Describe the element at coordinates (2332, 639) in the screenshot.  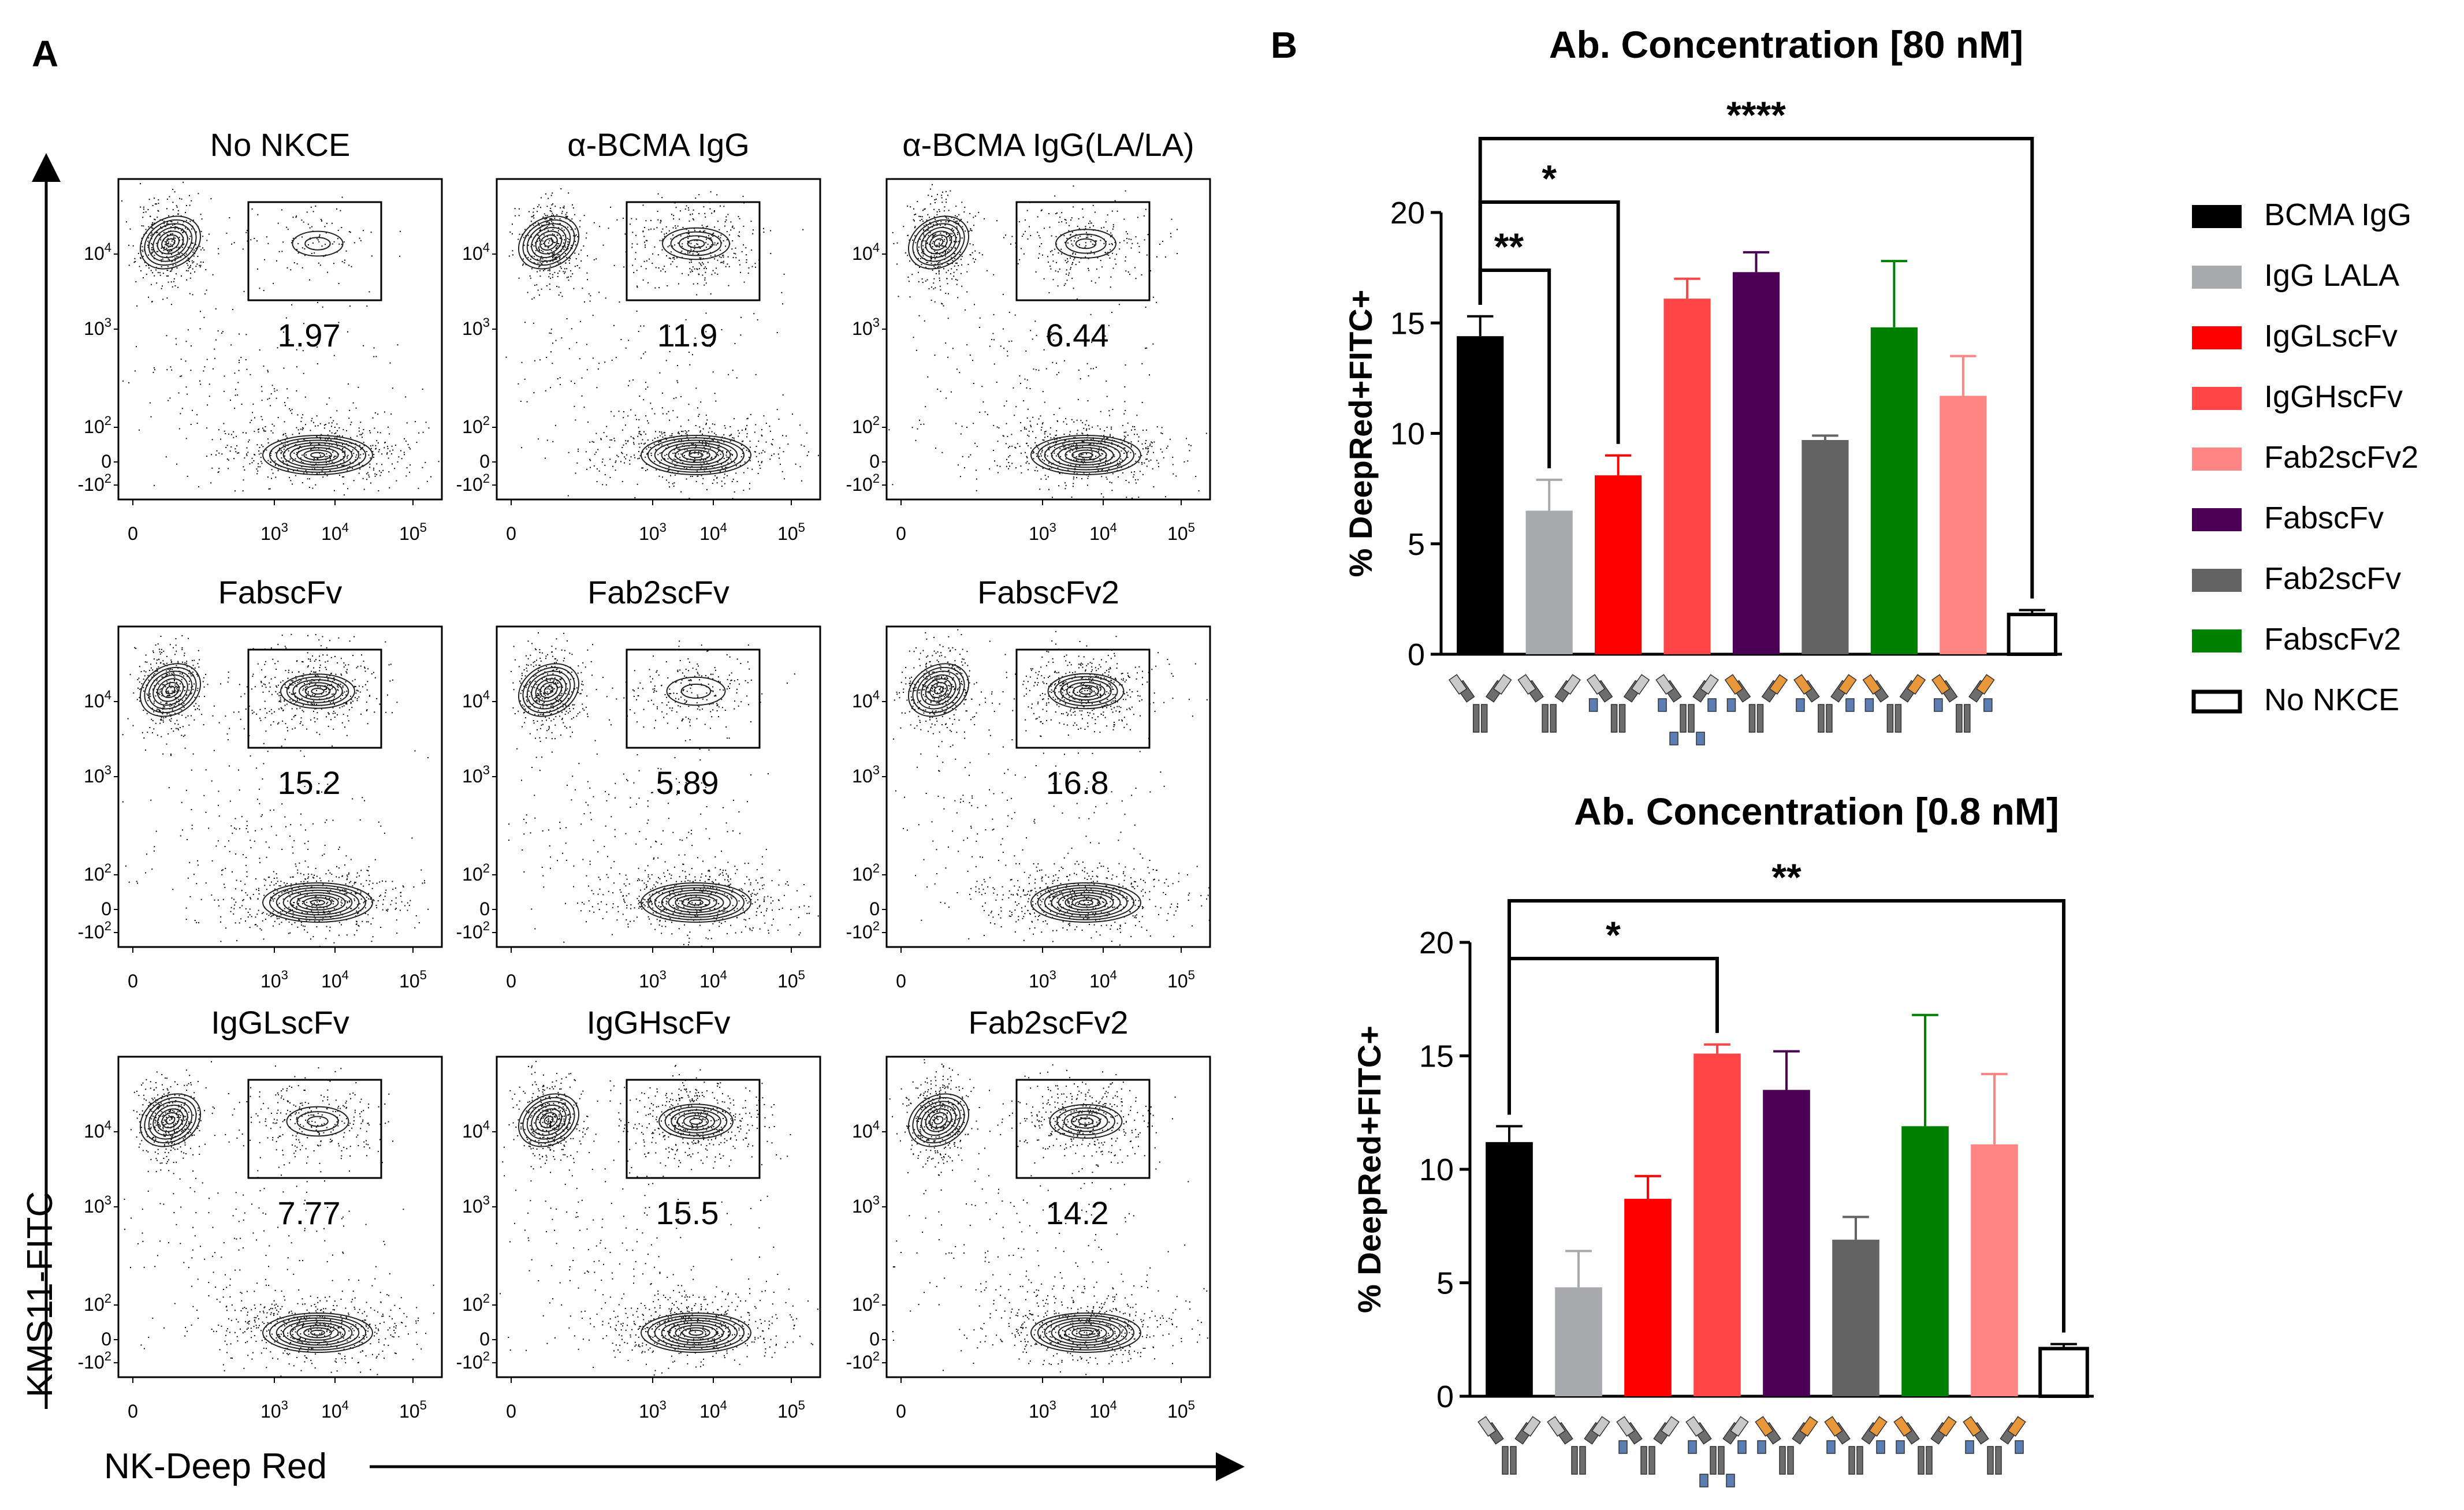
I see `legend-label: FabscFv2` at that location.